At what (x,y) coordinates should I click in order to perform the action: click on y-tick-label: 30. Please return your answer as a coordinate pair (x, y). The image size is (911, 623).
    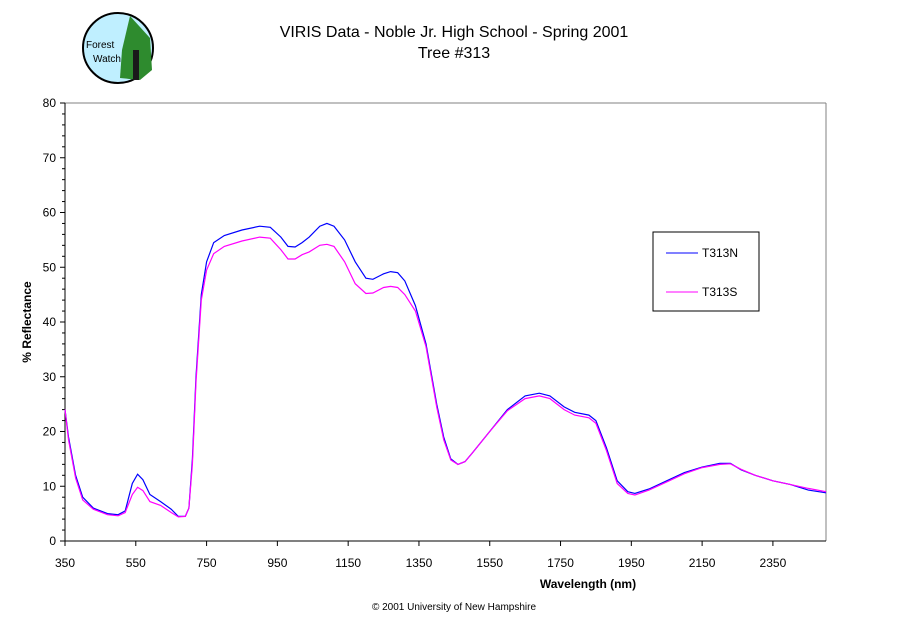
    Looking at the image, I should click on (50, 377).